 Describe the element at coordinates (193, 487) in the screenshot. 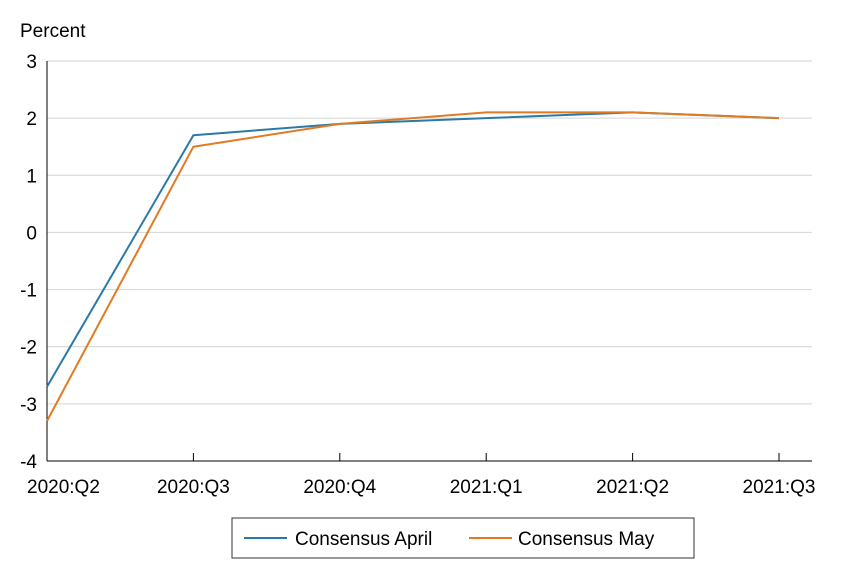

I see `x-tick-label: 2020:Q3` at that location.